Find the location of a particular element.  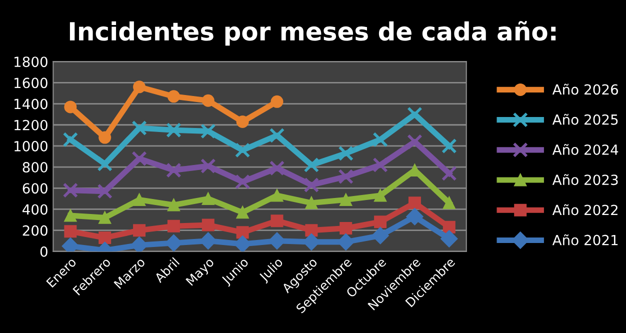

y-tick-label: 0 is located at coordinates (44, 251).